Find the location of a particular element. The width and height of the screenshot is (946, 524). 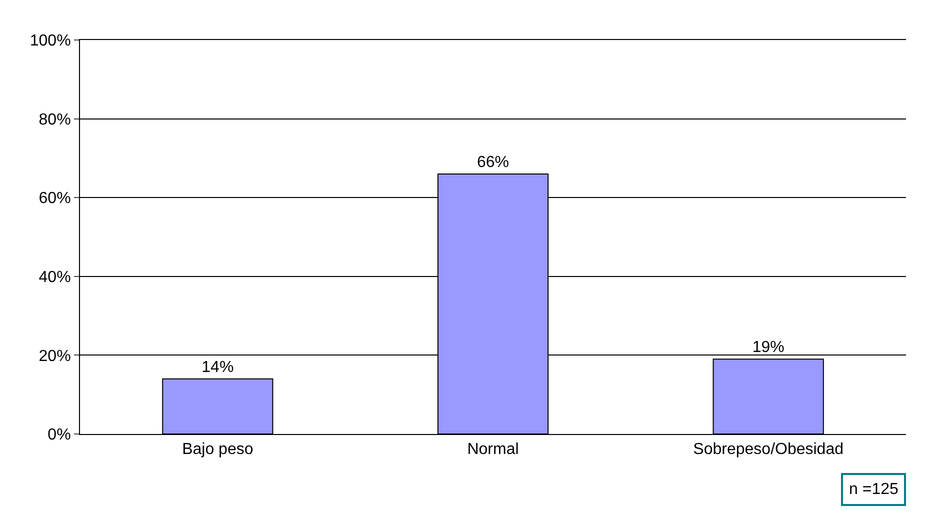

x-tick-label: Bajo peso is located at coordinates (218, 449).